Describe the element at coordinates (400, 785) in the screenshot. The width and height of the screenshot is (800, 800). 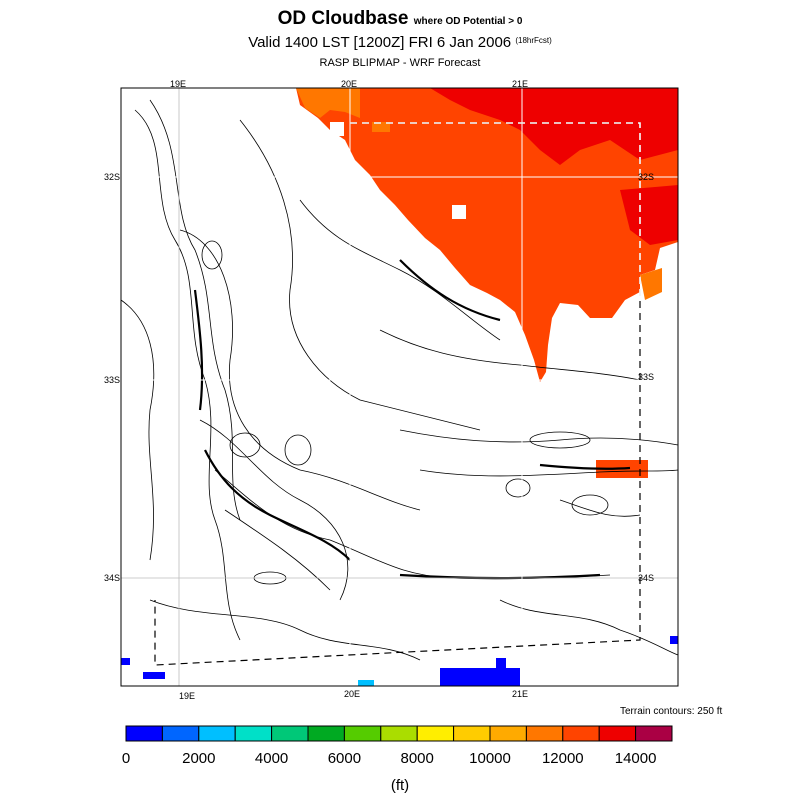
I see `colorbar-units: (ft)` at that location.